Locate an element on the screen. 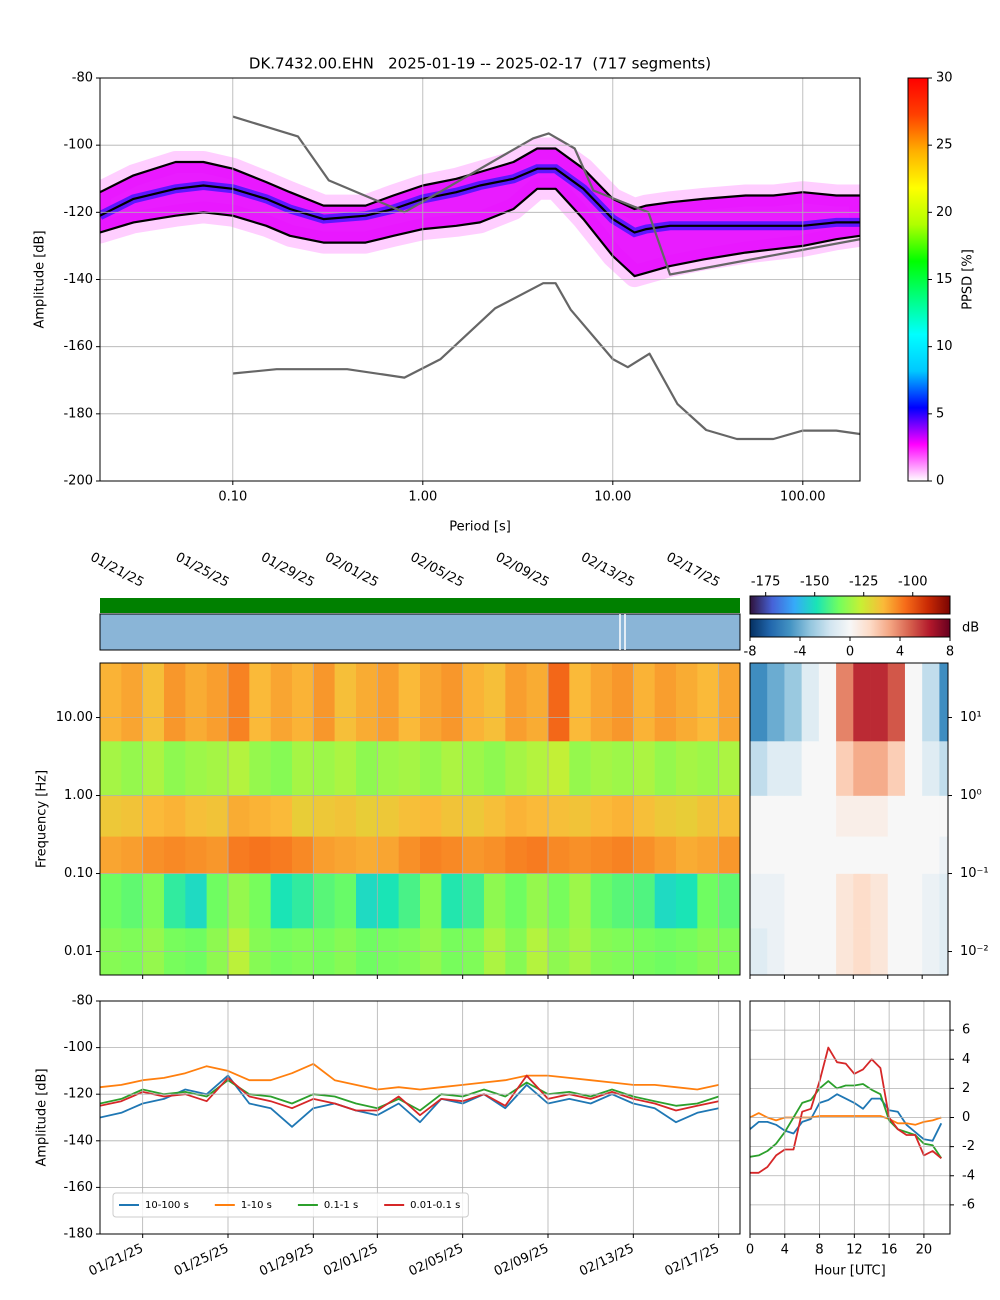  x-tick-label: 4 is located at coordinates (785, 1250).